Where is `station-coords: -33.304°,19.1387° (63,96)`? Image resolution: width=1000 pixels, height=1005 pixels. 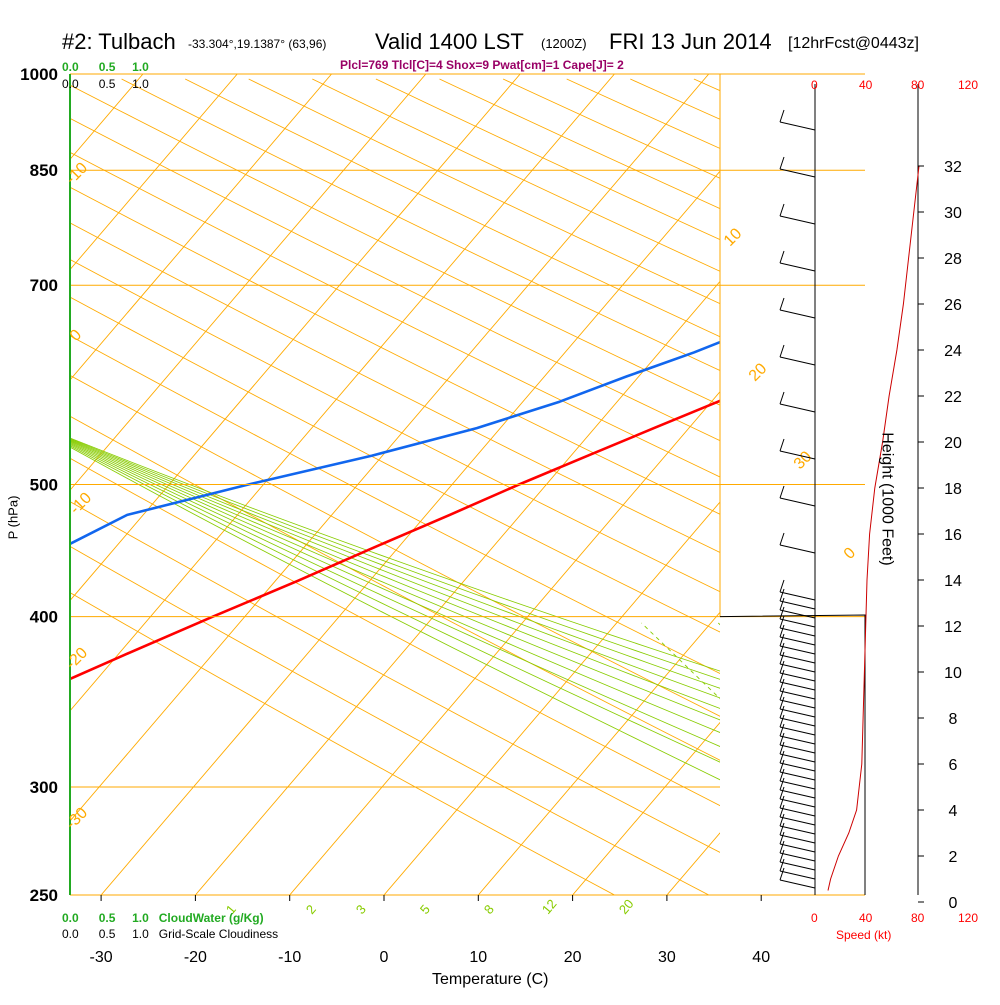 station-coords: -33.304°,19.1387° (63,96) is located at coordinates (257, 44).